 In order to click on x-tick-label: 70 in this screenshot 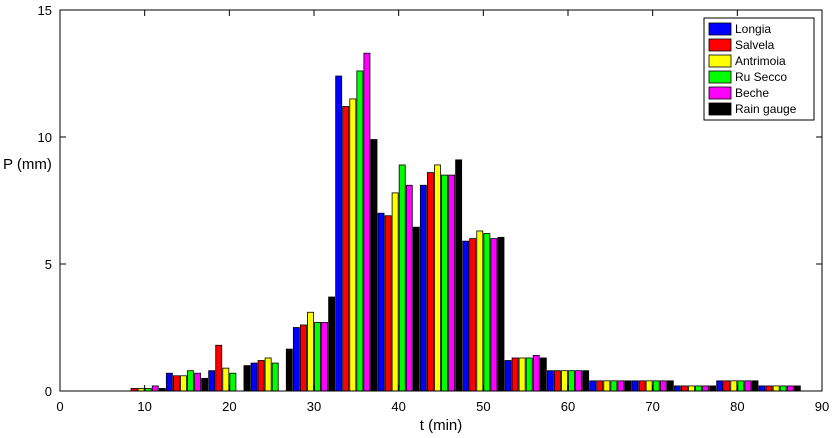, I will do `click(652, 406)`.